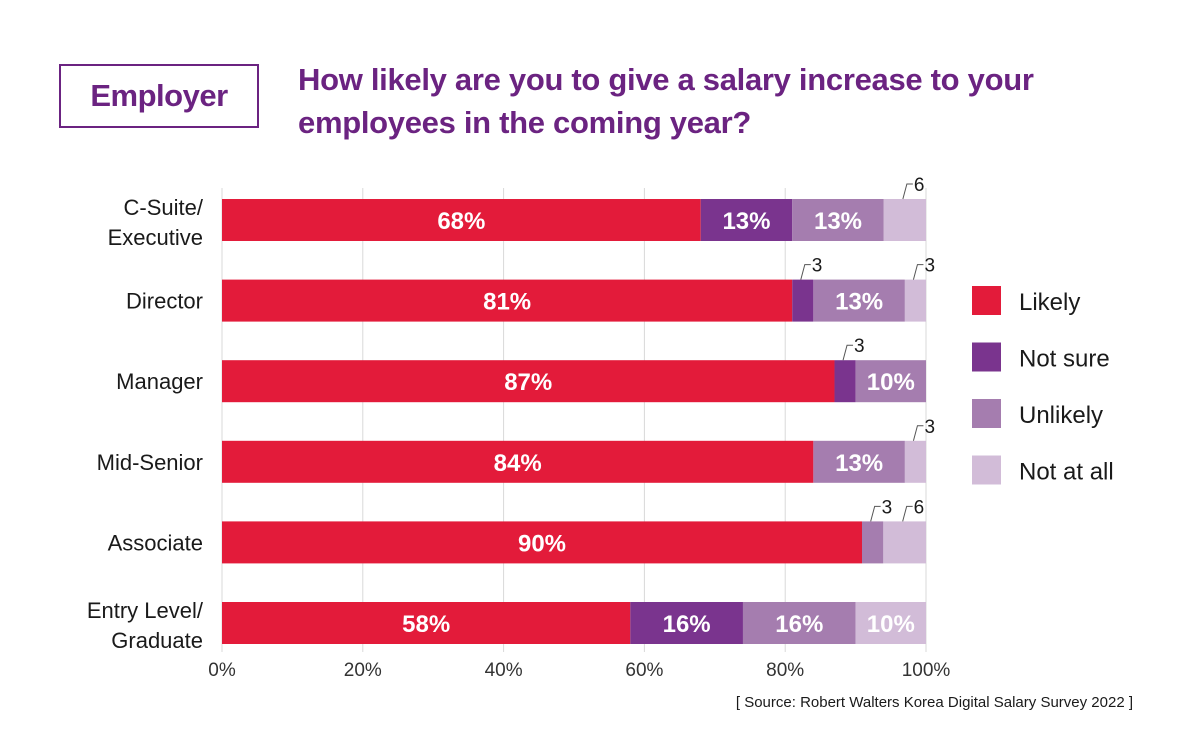  Describe the element at coordinates (363, 670) in the screenshot. I see `x-tick-label: 20%` at that location.